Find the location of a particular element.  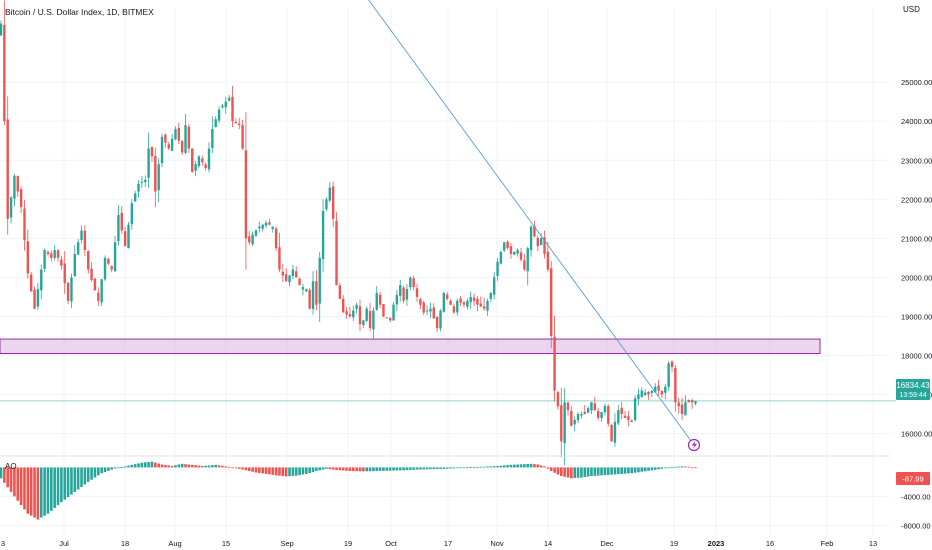

x-tick-label: Jul is located at coordinates (64, 543).